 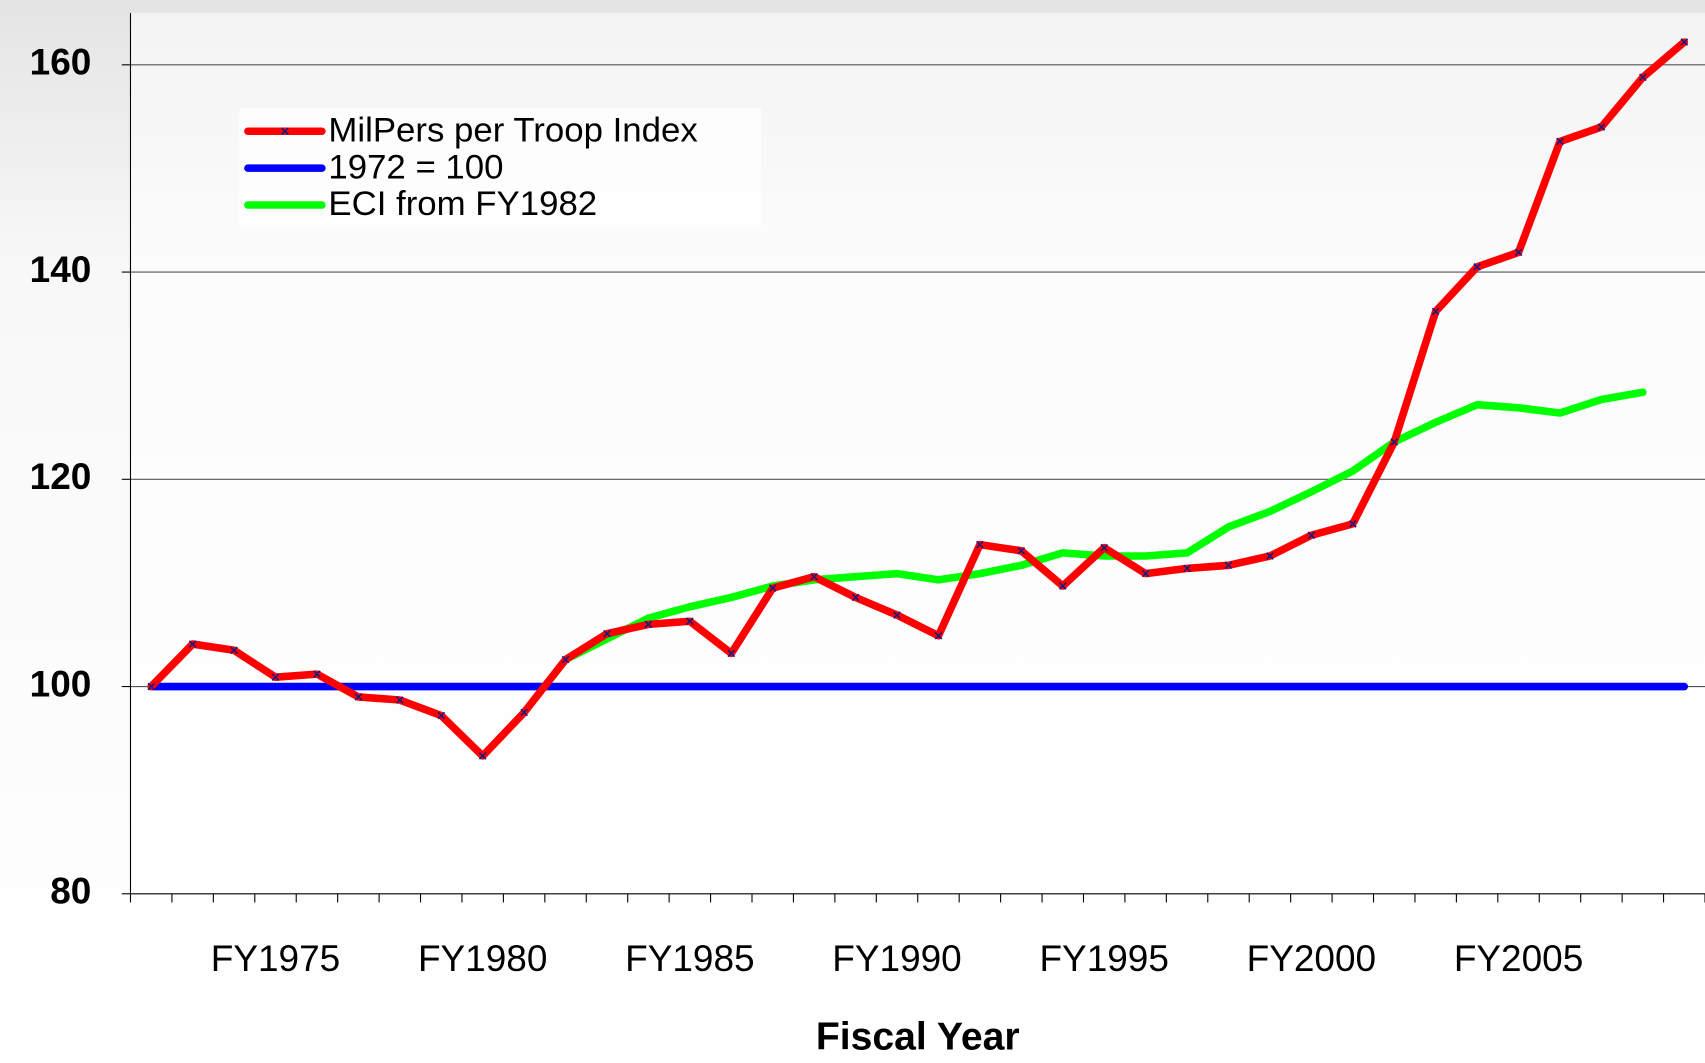 What do you see at coordinates (275, 958) in the screenshot?
I see `x-tick-label: FY1975` at bounding box center [275, 958].